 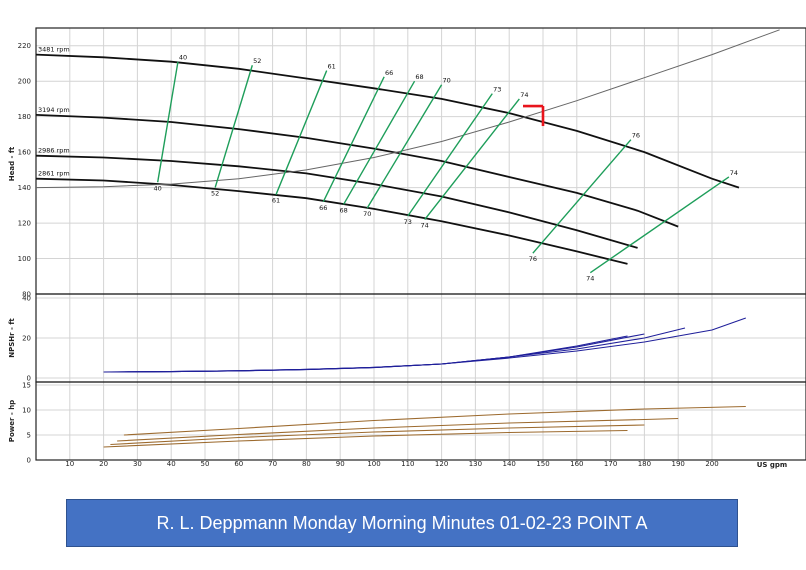 What do you see at coordinates (26, 386) in the screenshot?
I see `y-tick-label: 15` at bounding box center [26, 386].